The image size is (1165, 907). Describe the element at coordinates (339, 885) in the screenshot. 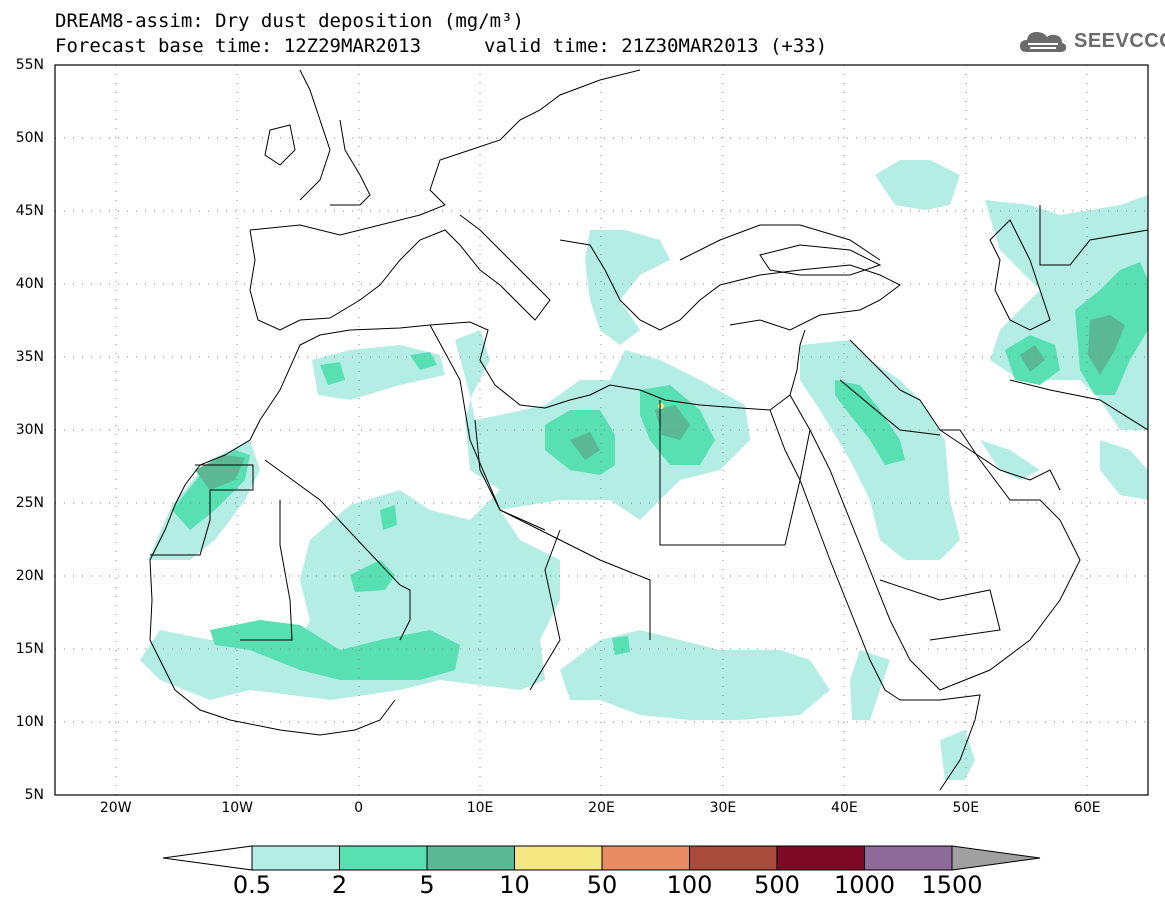

I see `colorbar-label: 2` at that location.